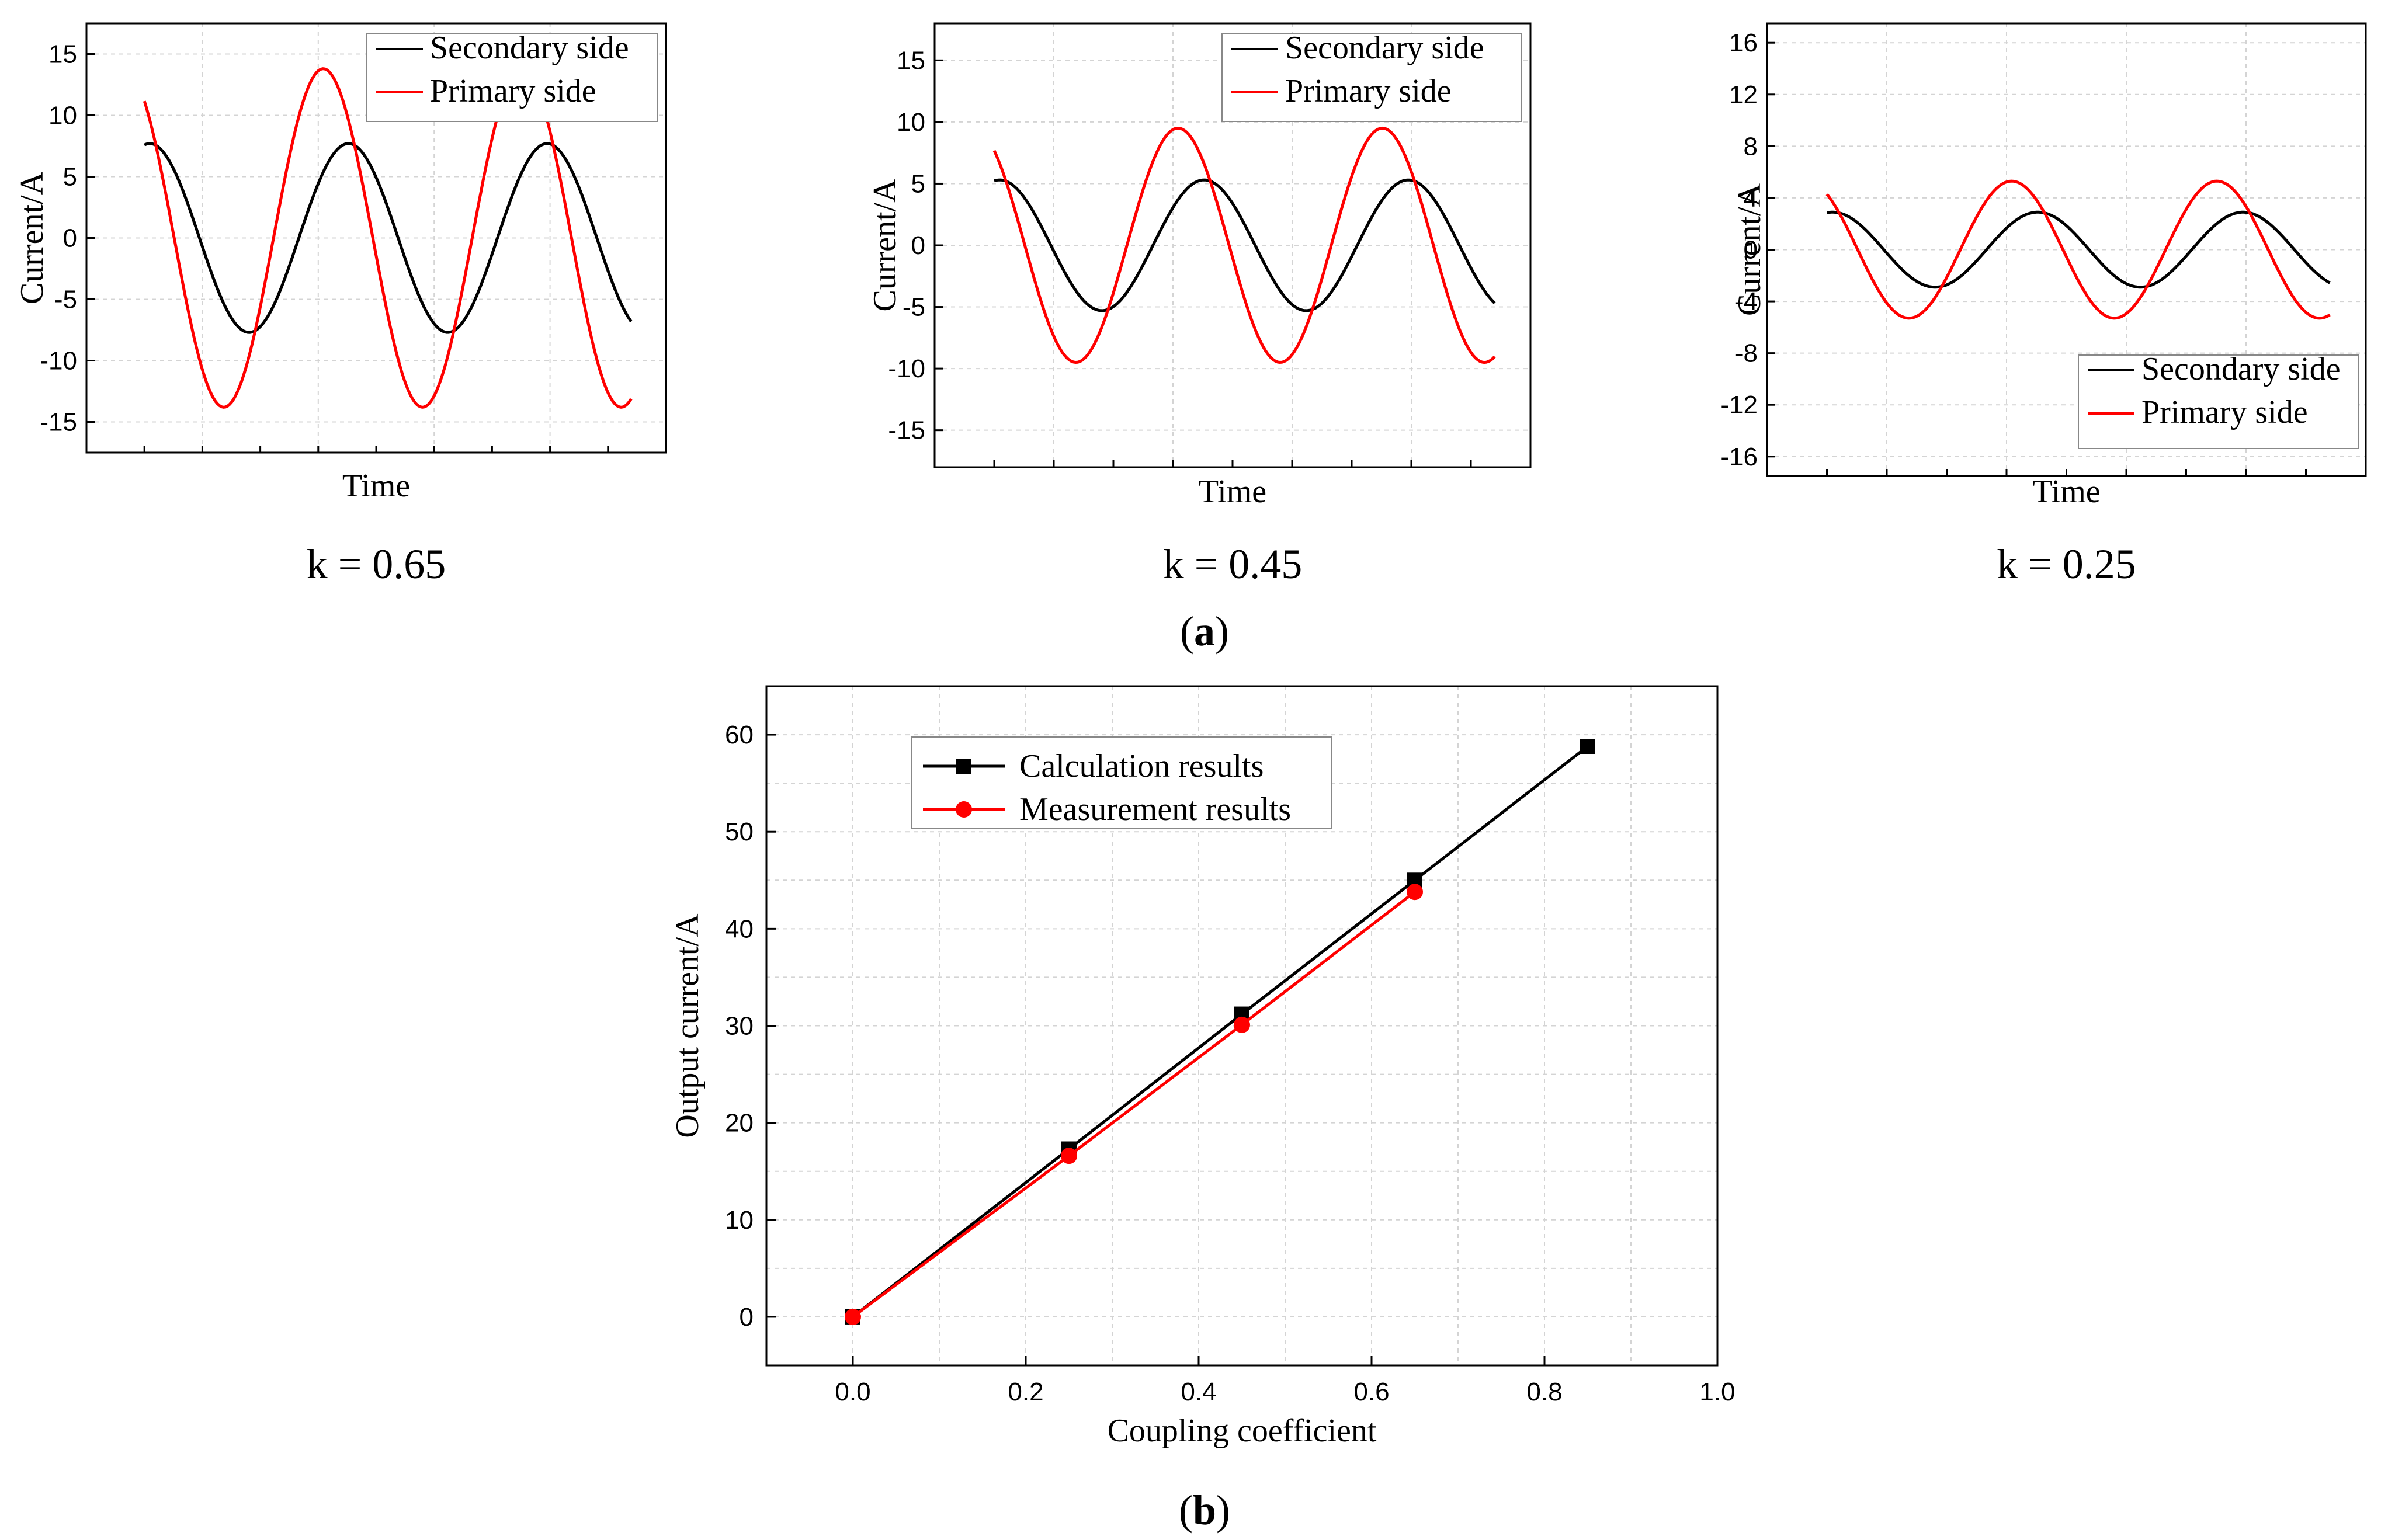  What do you see at coordinates (1739, 405) in the screenshot?
I see `y-tick-label: -12` at bounding box center [1739, 405].